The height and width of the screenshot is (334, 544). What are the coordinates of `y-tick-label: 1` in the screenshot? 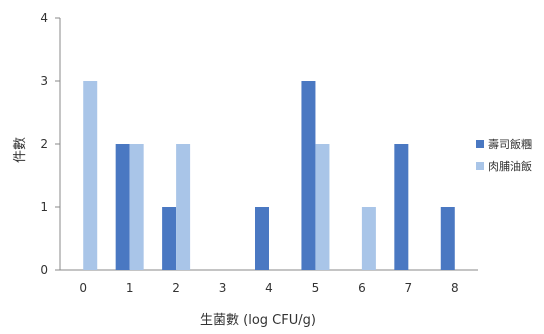 It's located at (44, 207).